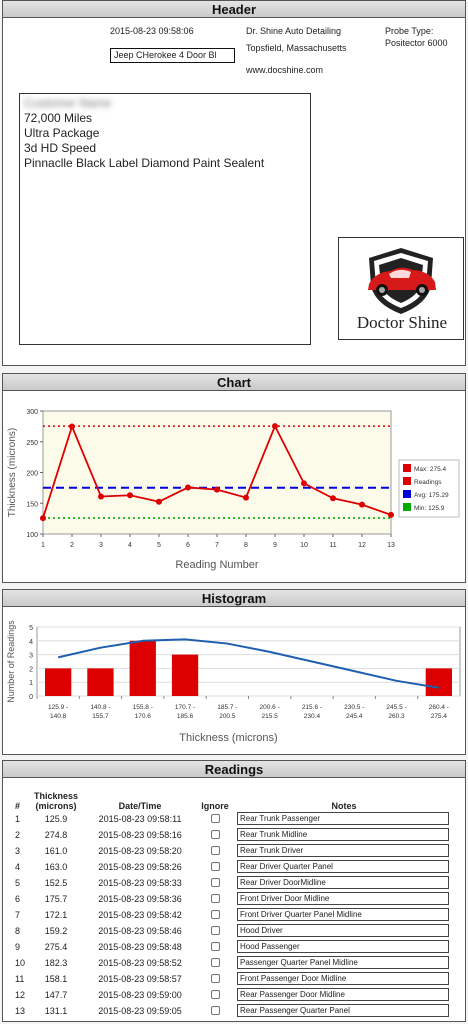  Describe the element at coordinates (18, 931) in the screenshot. I see `reading-number: 8` at that location.